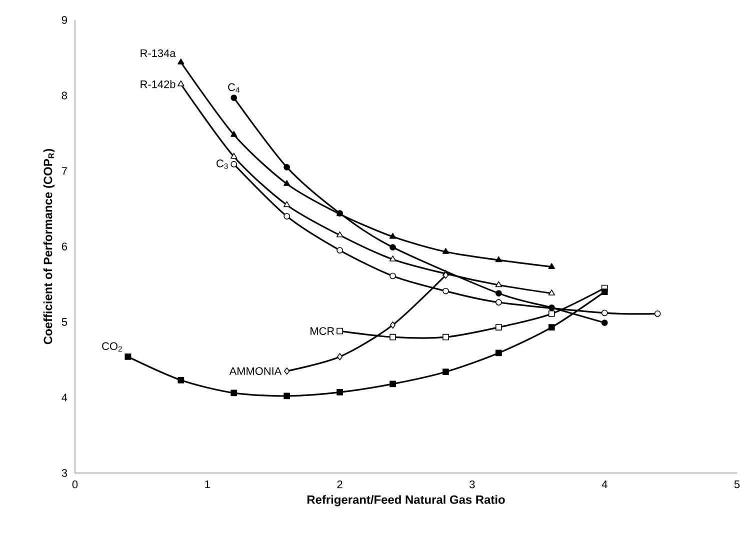 The width and height of the screenshot is (747, 544). What do you see at coordinates (234, 88) in the screenshot?
I see `series-label: C$_{4}$` at bounding box center [234, 88].